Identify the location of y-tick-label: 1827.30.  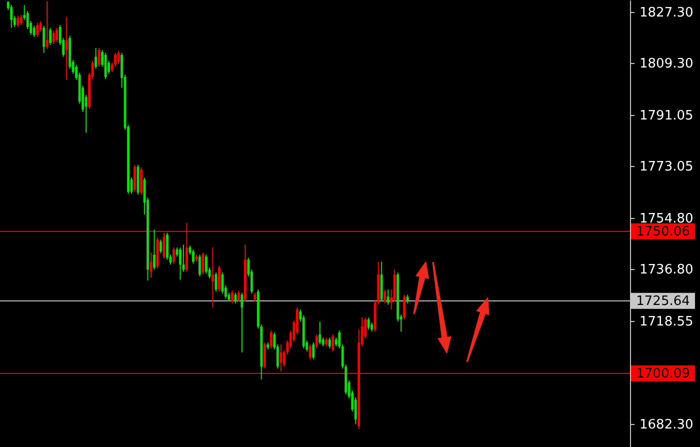
(667, 12).